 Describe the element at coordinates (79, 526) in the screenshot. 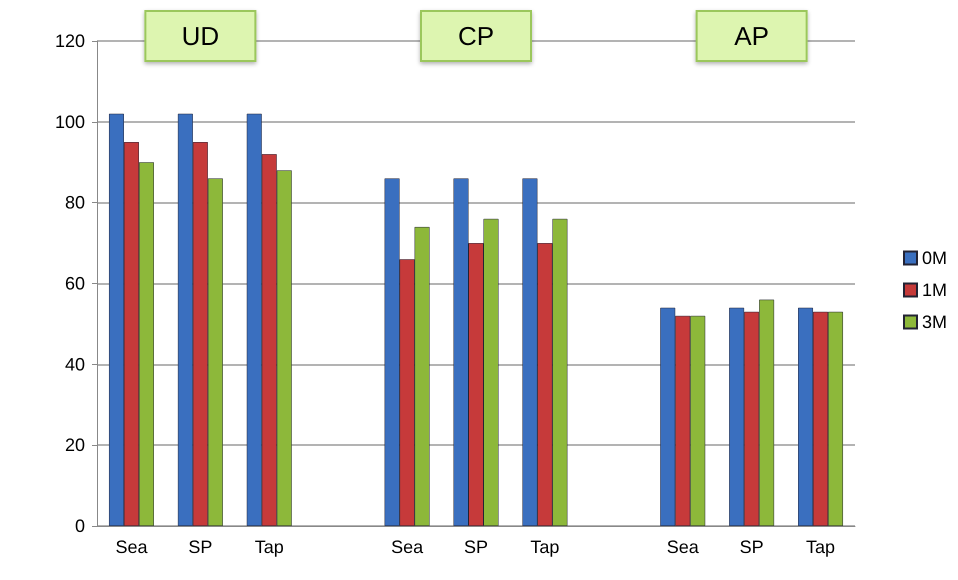

I see `y-tick-label: 0` at that location.